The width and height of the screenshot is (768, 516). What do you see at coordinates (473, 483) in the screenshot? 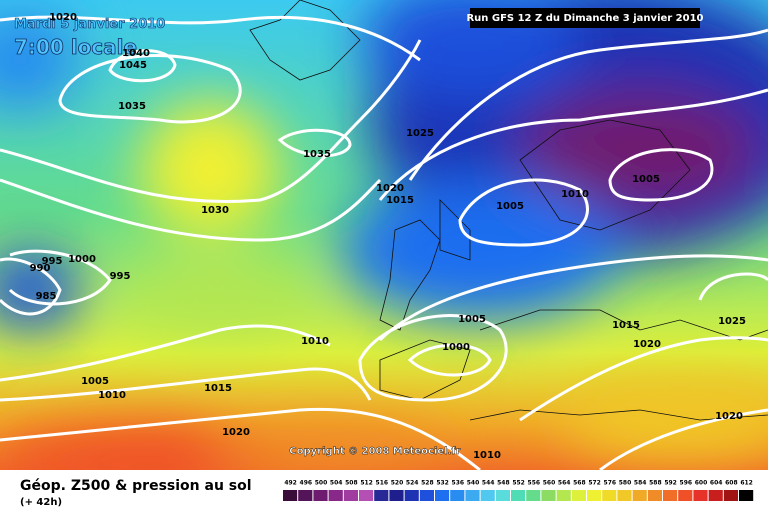
I see `legend-label: 540` at bounding box center [473, 483].